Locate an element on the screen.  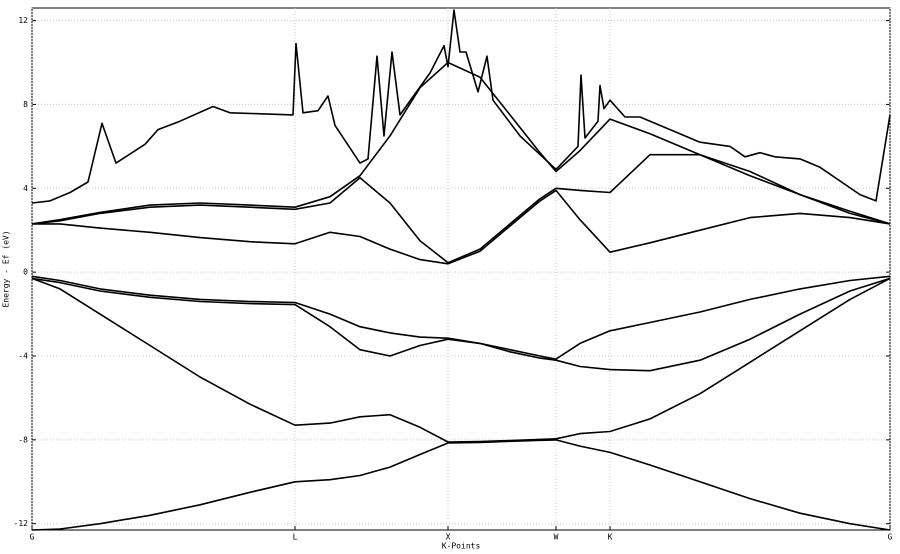
x-tick-label: L is located at coordinates (295, 537).